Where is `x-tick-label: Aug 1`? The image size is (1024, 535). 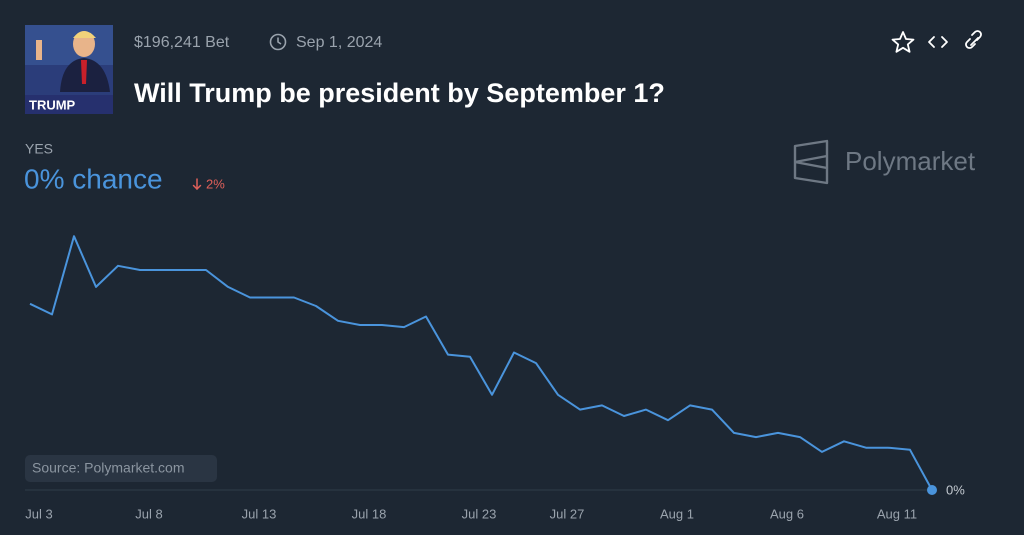
x-tick-label: Aug 1 is located at coordinates (677, 513).